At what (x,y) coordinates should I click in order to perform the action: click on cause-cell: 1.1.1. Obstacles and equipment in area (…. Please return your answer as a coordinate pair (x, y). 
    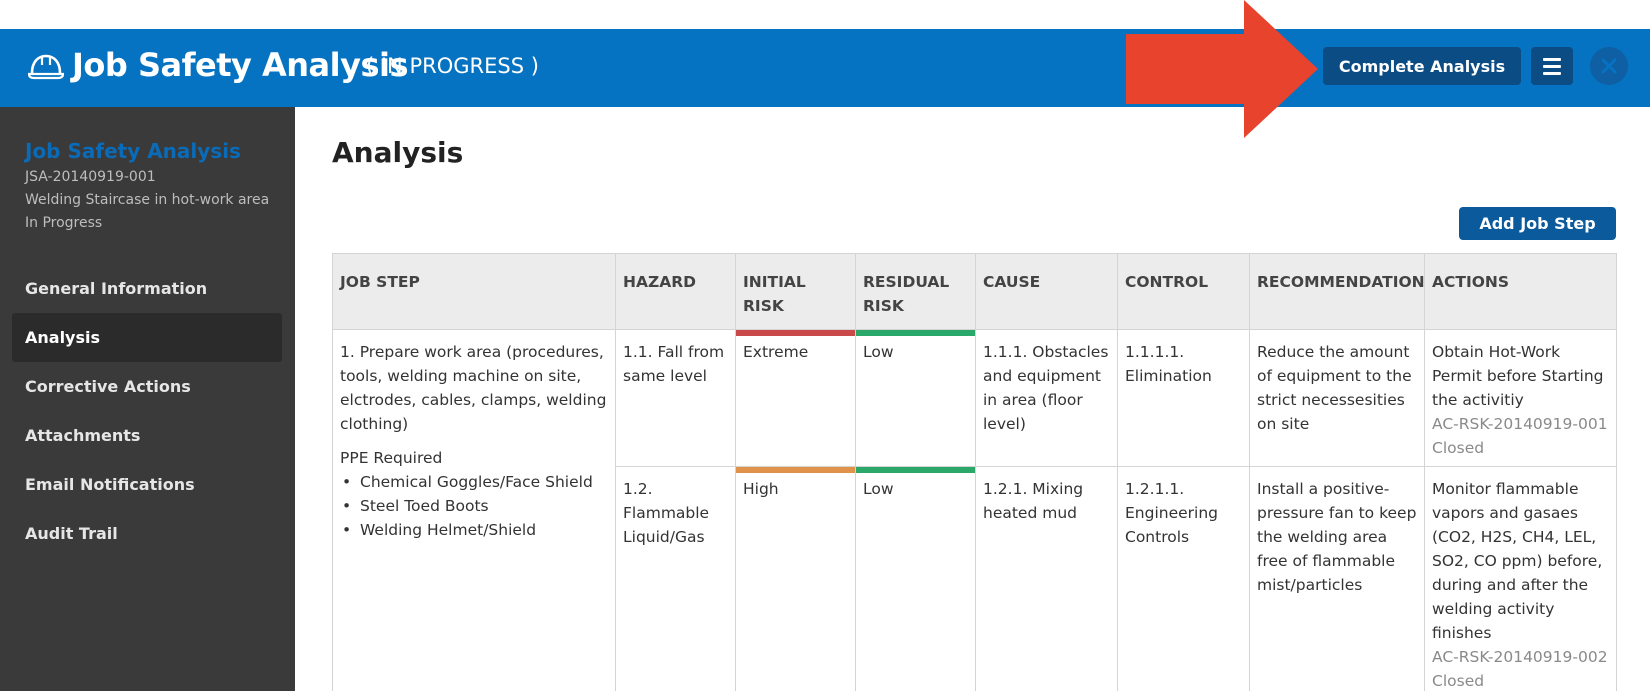
    Looking at the image, I should click on (1046, 398).